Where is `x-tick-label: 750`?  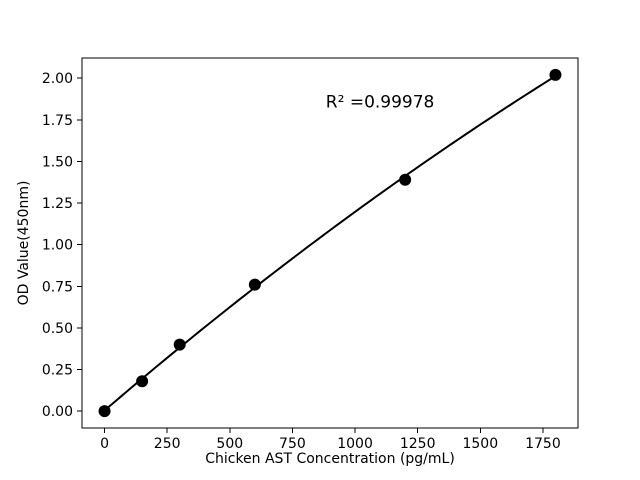
x-tick-label: 750 is located at coordinates (292, 444).